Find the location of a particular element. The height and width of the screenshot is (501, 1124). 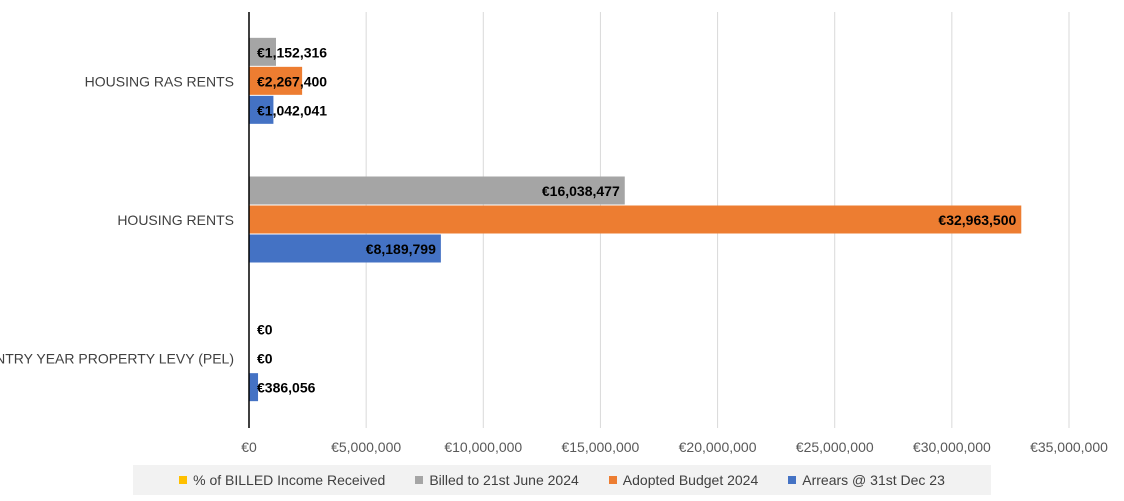

data-label: €32,963,500 is located at coordinates (977, 220).